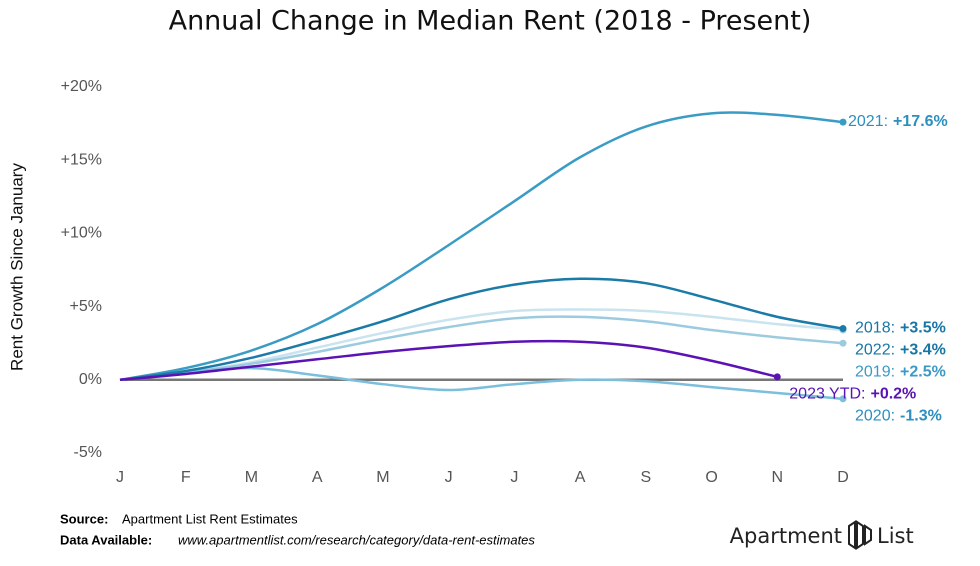 This screenshot has width=980, height=566. Describe the element at coordinates (875, 350) in the screenshot. I see `series-name: 2022:` at that location.